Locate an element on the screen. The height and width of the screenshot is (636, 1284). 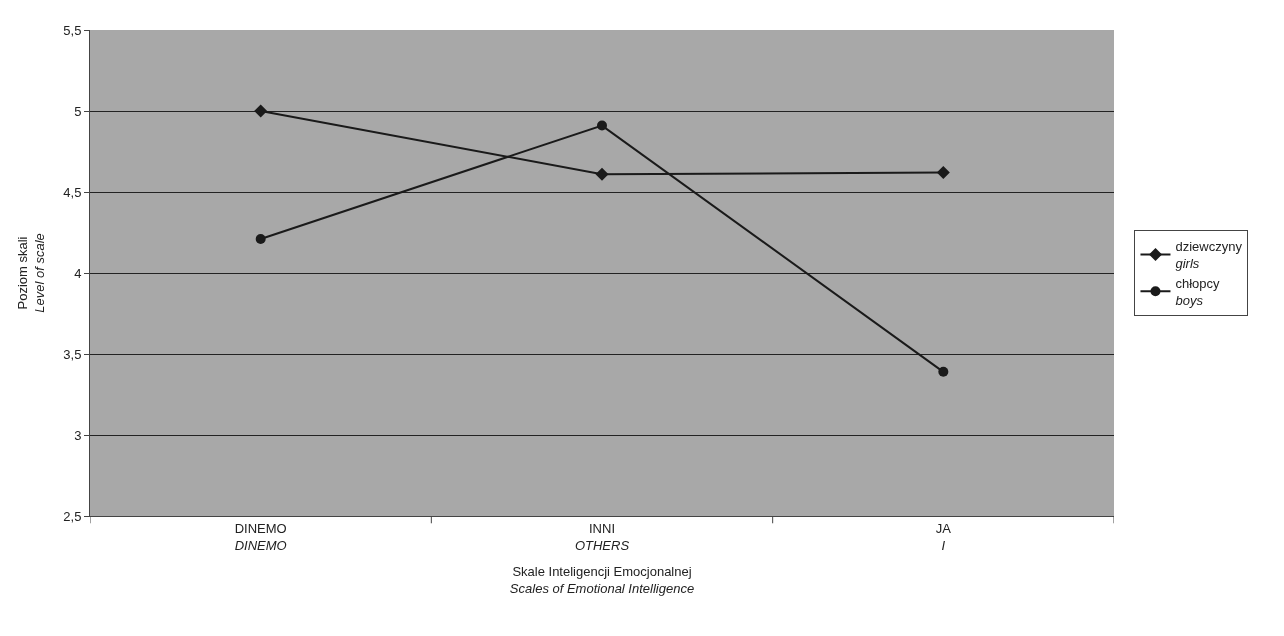
y-tick-label: 3 is located at coordinates (78, 435).